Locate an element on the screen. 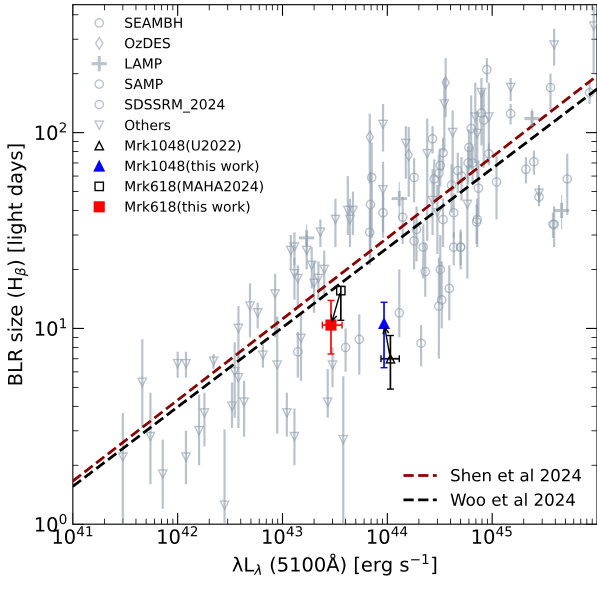 The image size is (597, 591). legend-label: Shen et al 2024 is located at coordinates (516, 475).